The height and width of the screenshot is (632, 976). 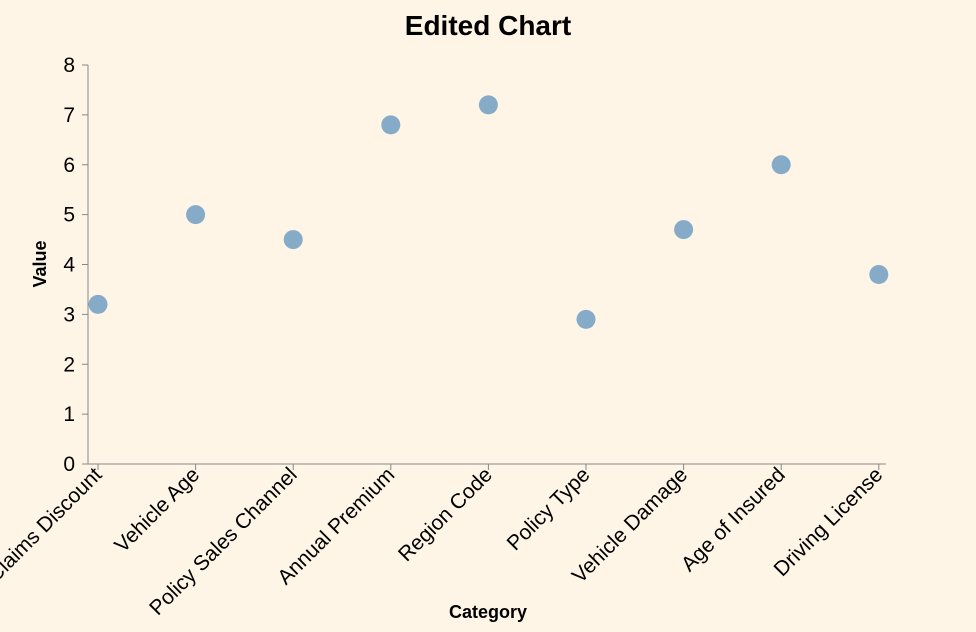 I want to click on chart-title: Edited Chart, so click(x=488, y=25).